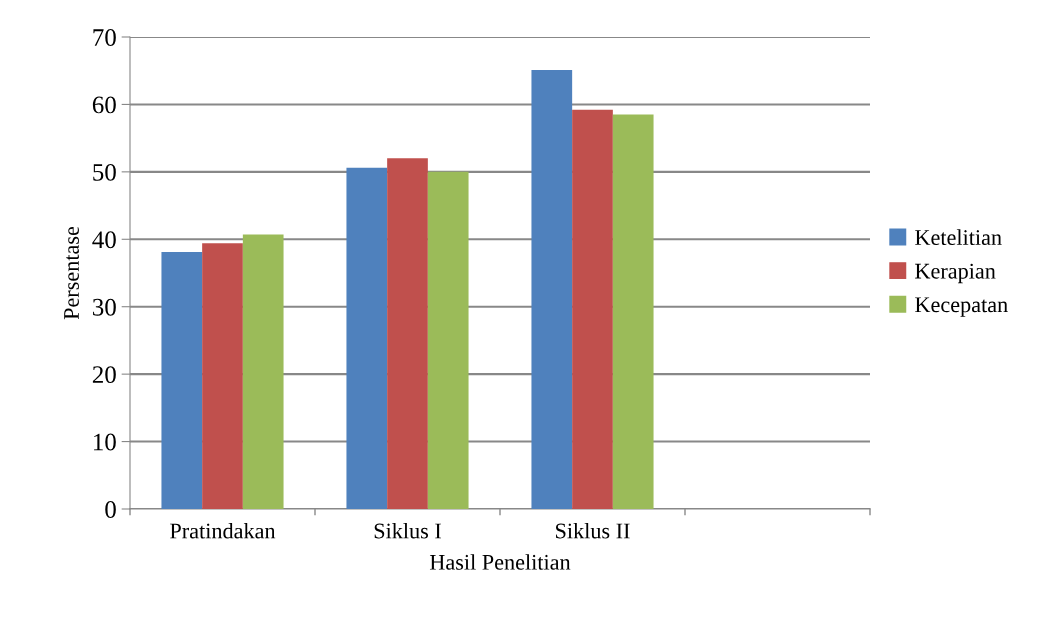  I want to click on y-tick-label: 10, so click(105, 442).